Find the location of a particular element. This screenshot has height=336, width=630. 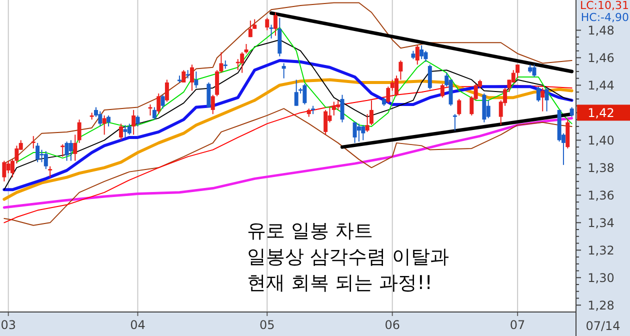

x-tick-label: 07 is located at coordinates (518, 325).